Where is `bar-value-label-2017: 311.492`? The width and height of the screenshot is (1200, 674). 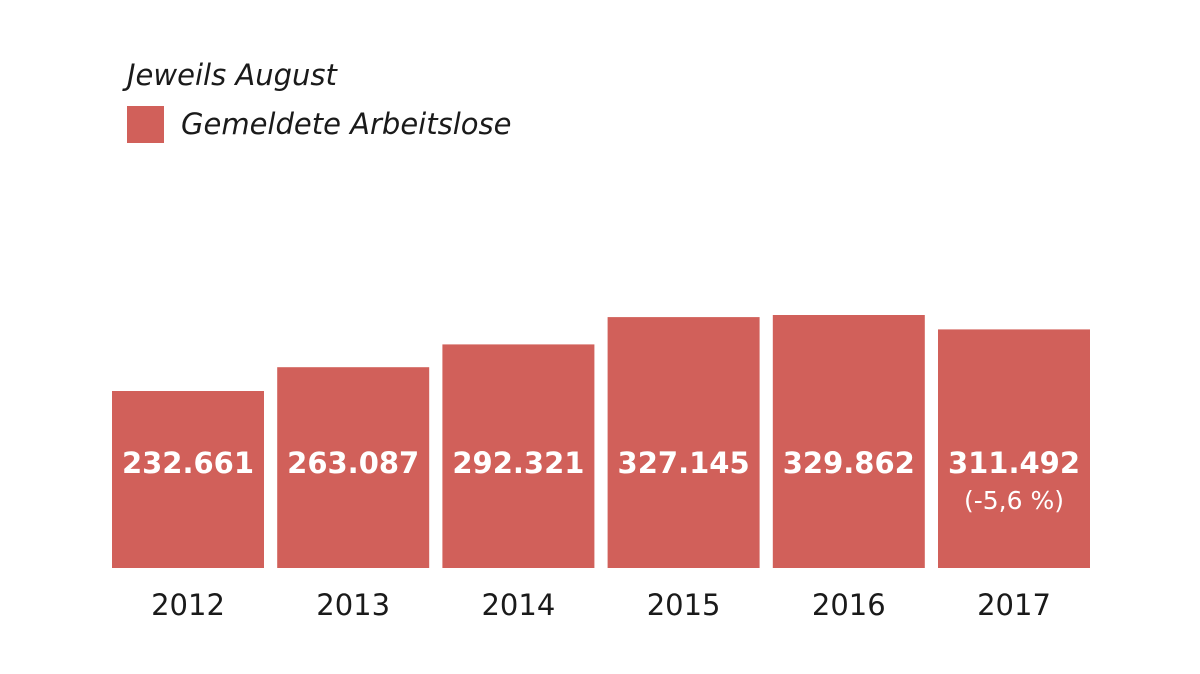 bar-value-label-2017: 311.492 is located at coordinates (1014, 463).